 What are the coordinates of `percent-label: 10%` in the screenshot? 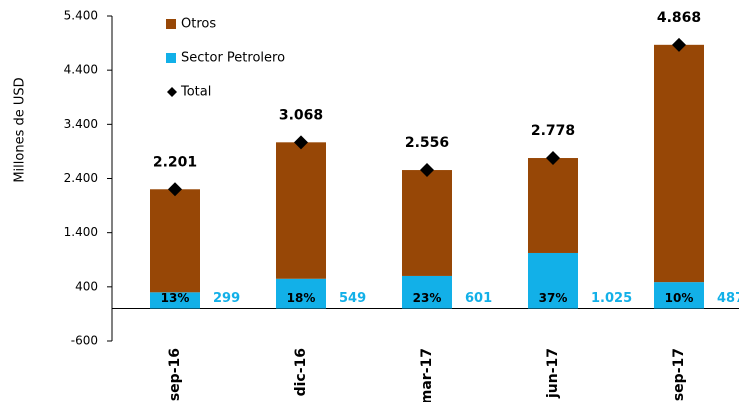 It's located at (679, 298).